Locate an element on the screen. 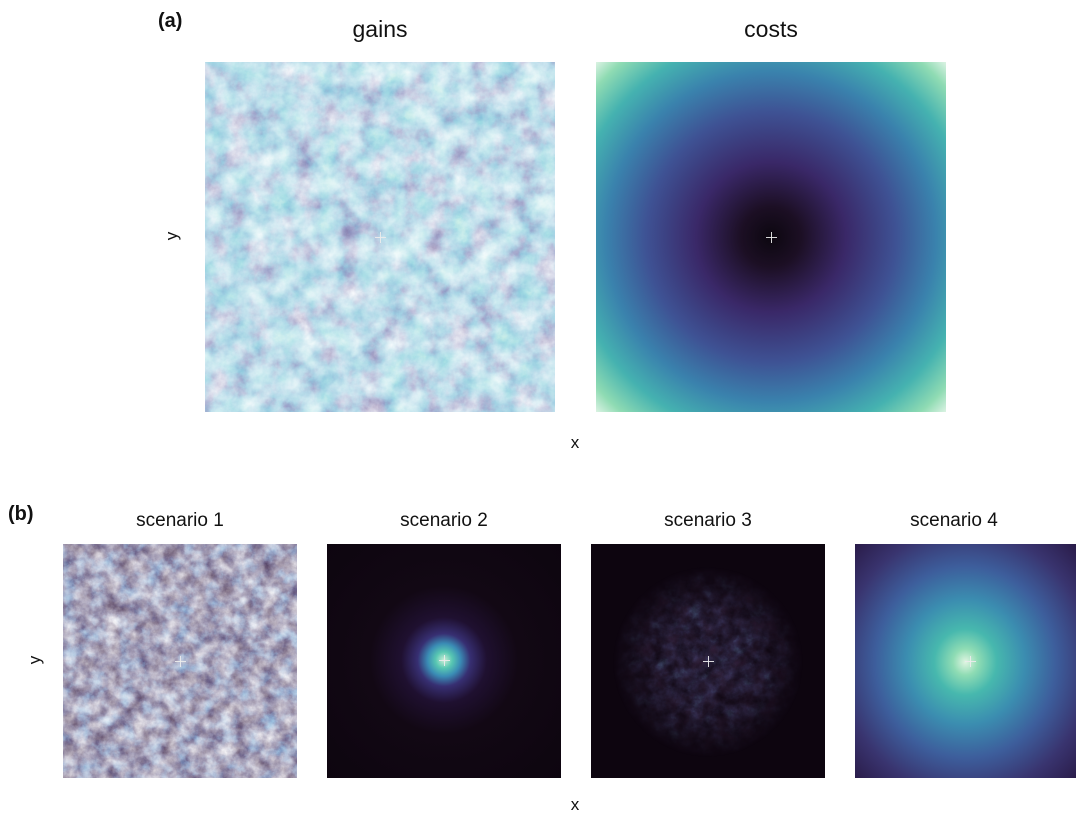  panel-label-b: (b) is located at coordinates (21, 514).